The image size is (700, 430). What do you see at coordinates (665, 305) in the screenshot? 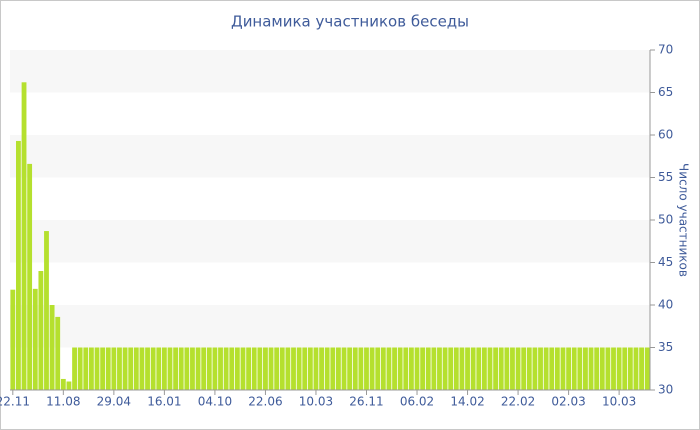
I see `y-tick-label: 40` at bounding box center [665, 305].